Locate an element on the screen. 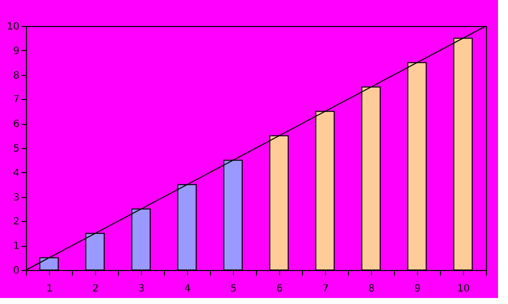  x-tick-label: 3 is located at coordinates (141, 289).